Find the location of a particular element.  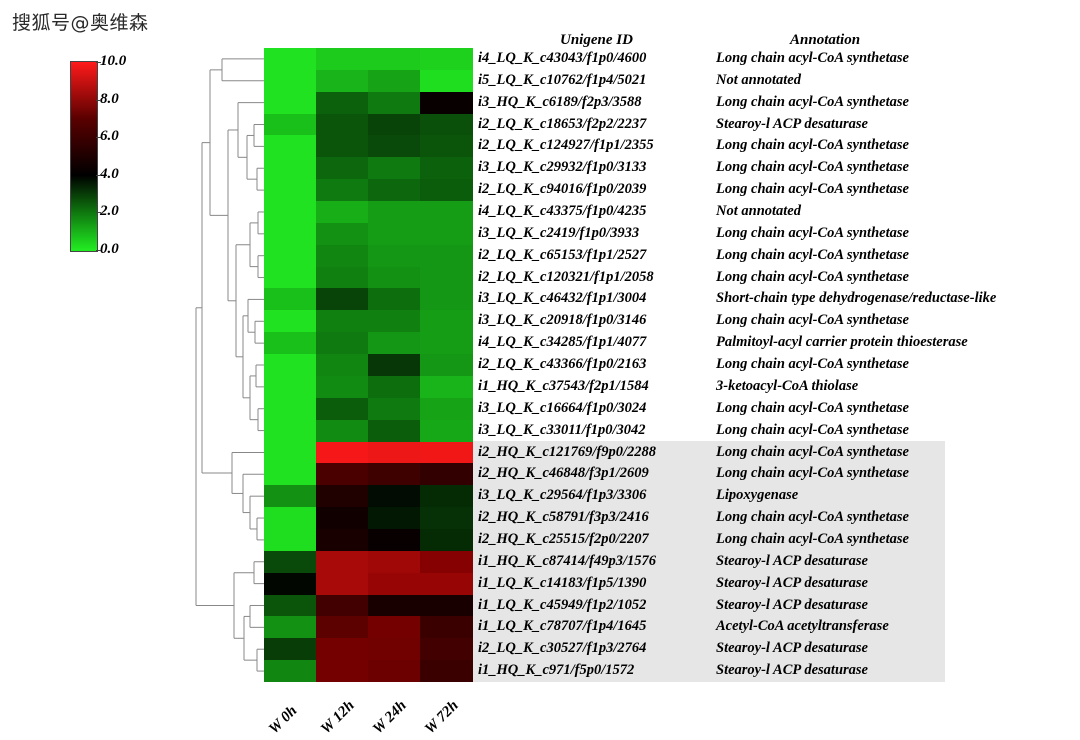

row-unigene-id: i3_LQ_K_c29932/f1p0/3133 is located at coordinates (562, 167).